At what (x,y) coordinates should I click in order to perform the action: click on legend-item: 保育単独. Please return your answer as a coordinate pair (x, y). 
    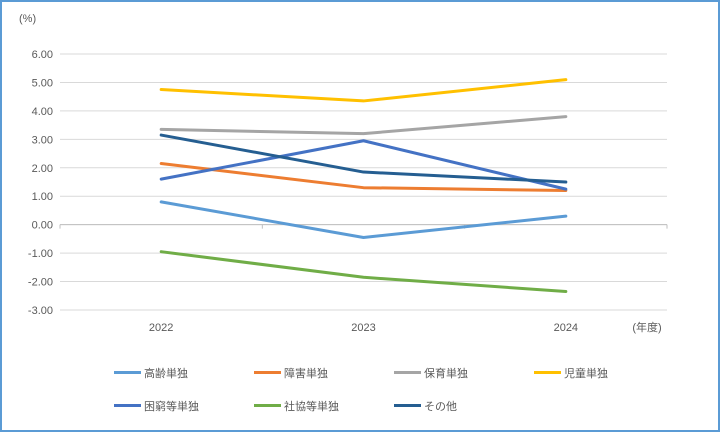
    Looking at the image, I should click on (464, 373).